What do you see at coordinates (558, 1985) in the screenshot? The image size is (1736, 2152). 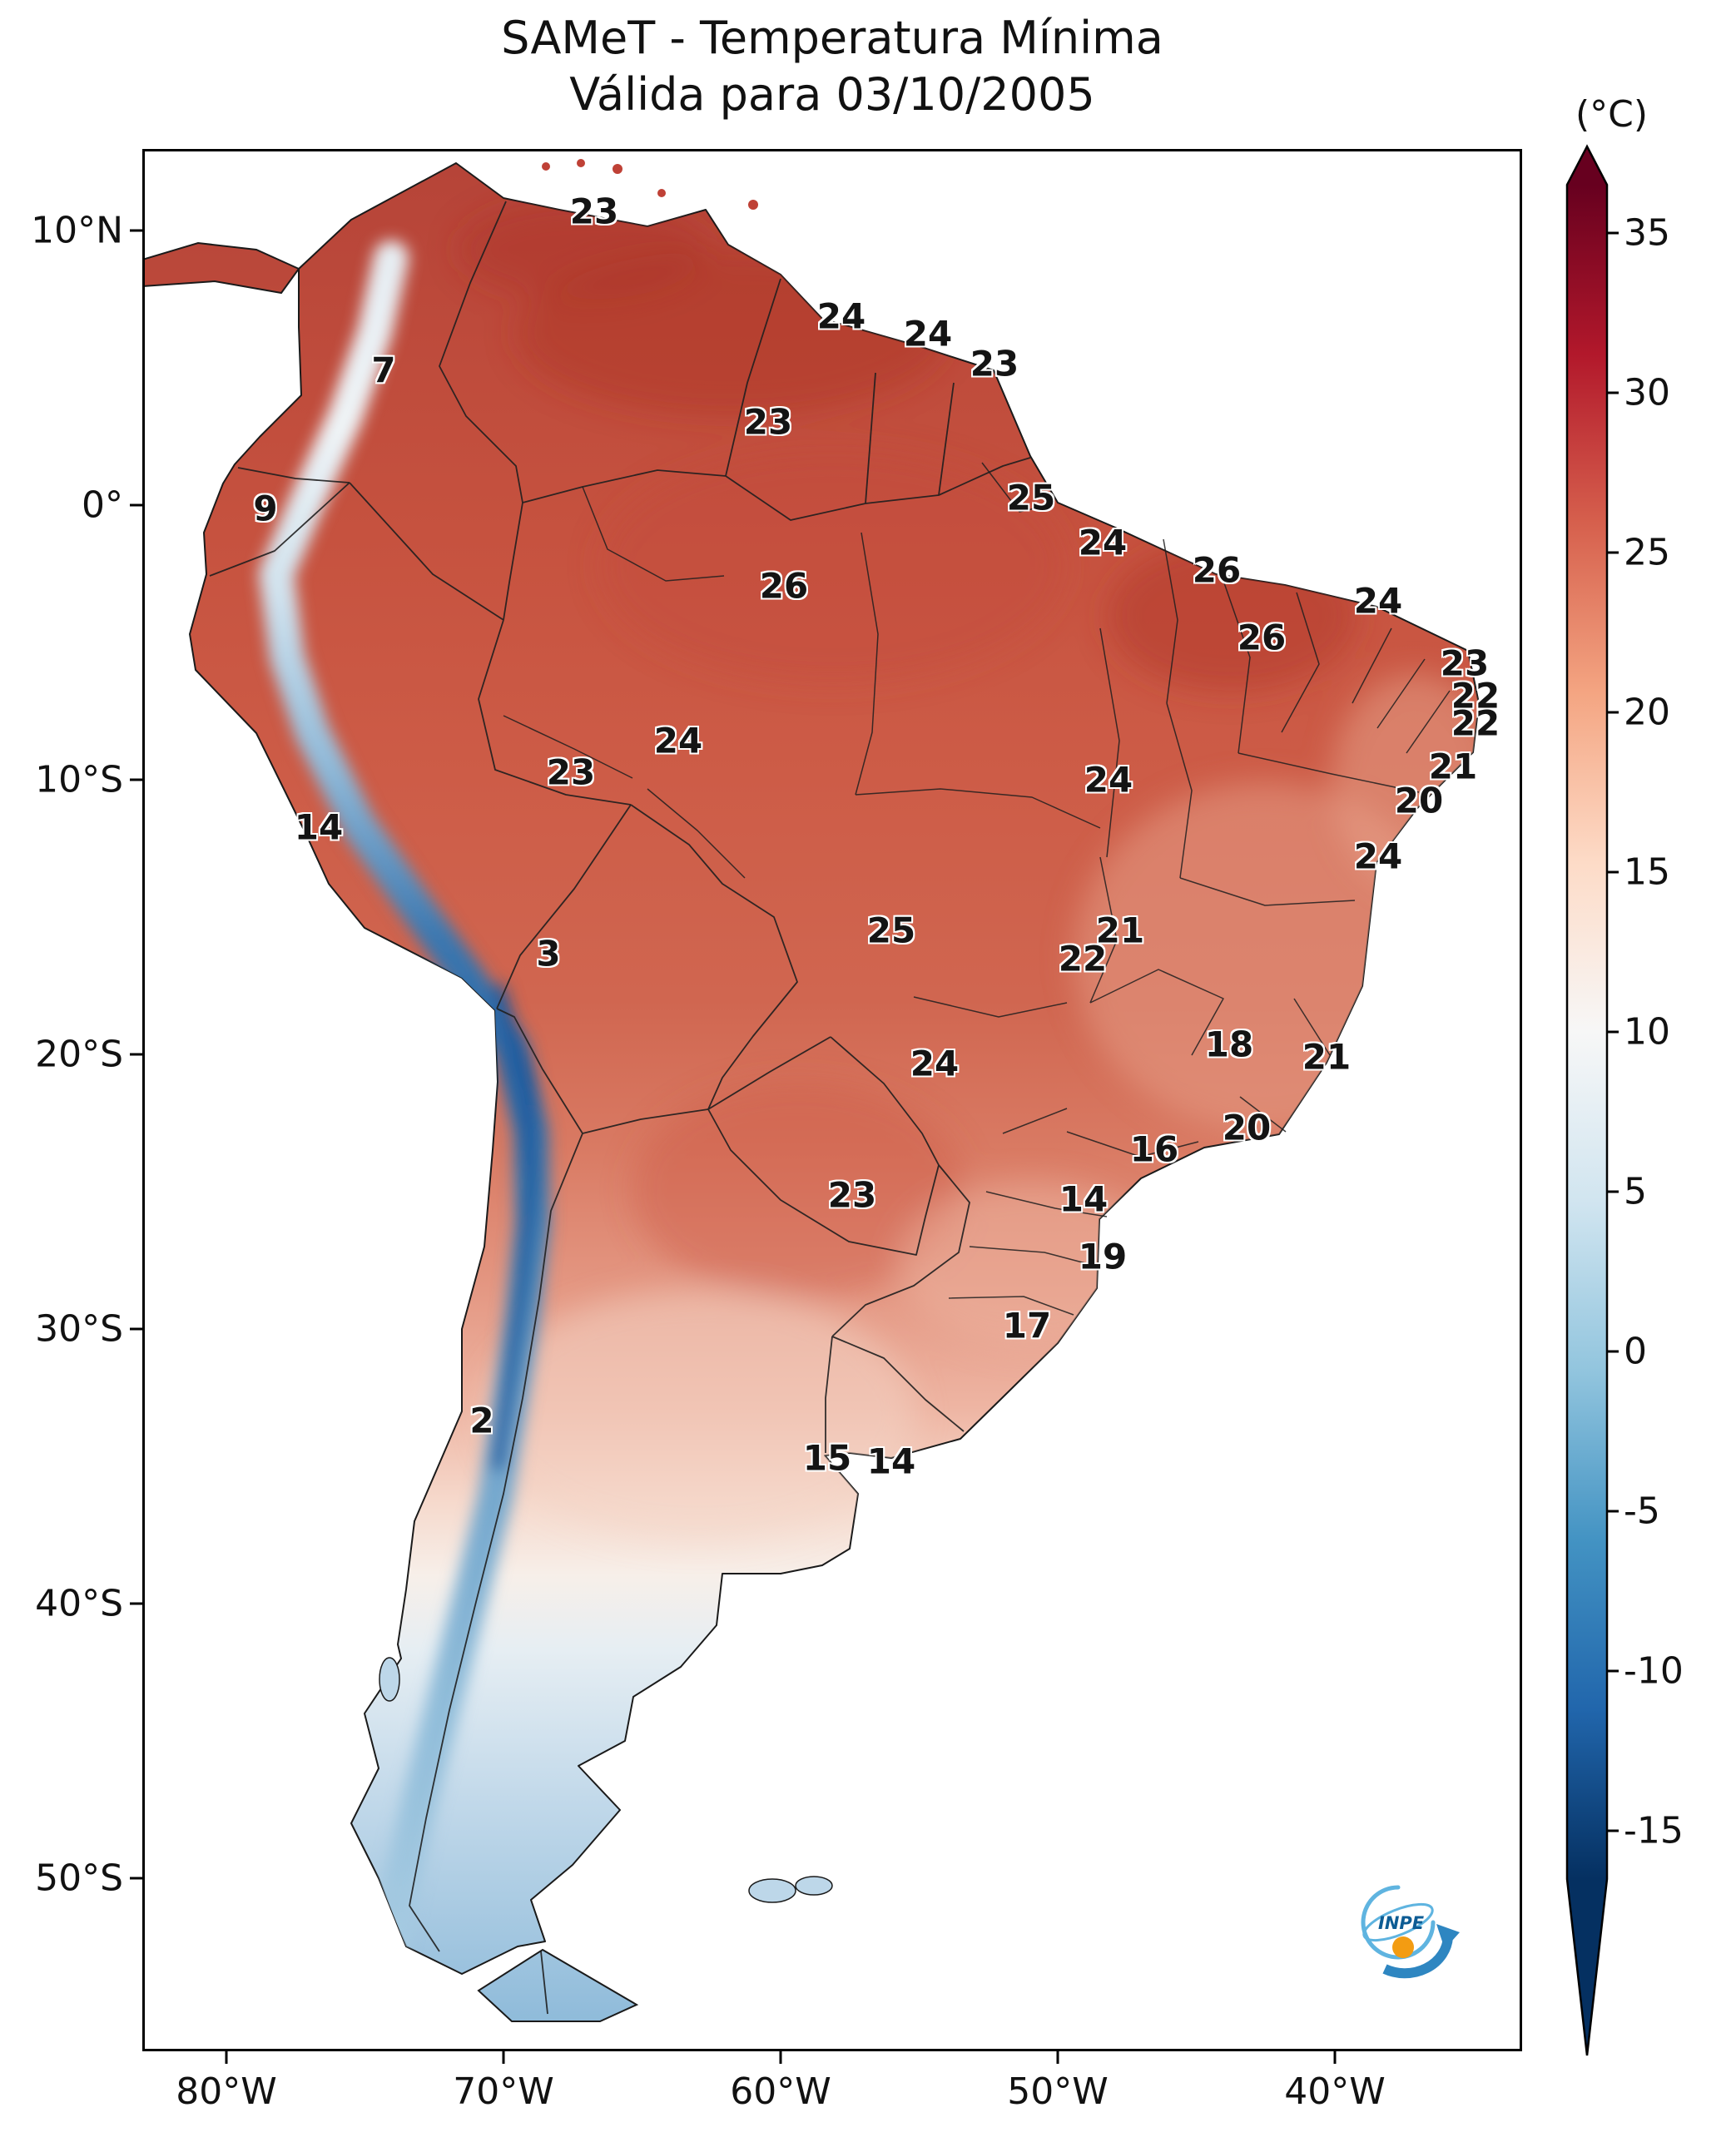 I see `tierra-del-fuego-island` at bounding box center [558, 1985].